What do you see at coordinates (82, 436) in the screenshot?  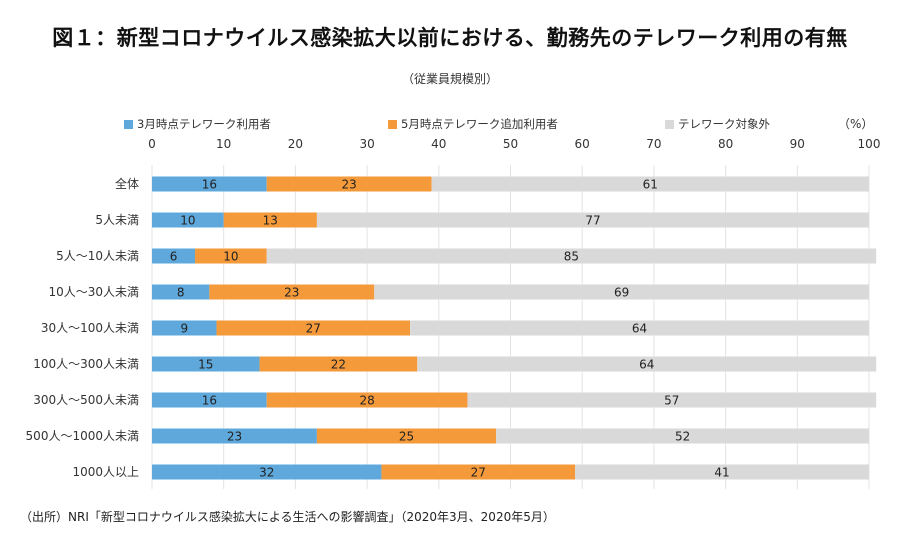 I see `category-label: 500人～1000人未満` at bounding box center [82, 436].